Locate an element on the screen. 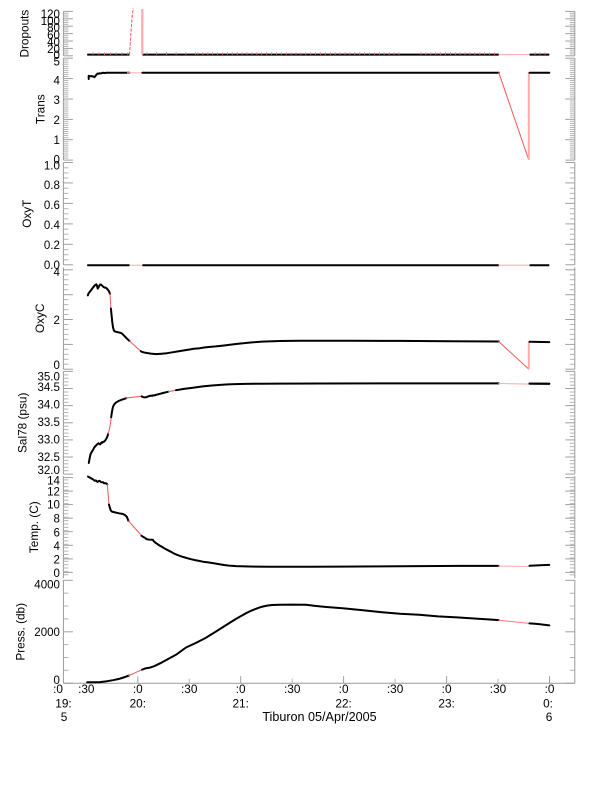 The height and width of the screenshot is (785, 612). svg-text: 120 is located at coordinates (50, 15).